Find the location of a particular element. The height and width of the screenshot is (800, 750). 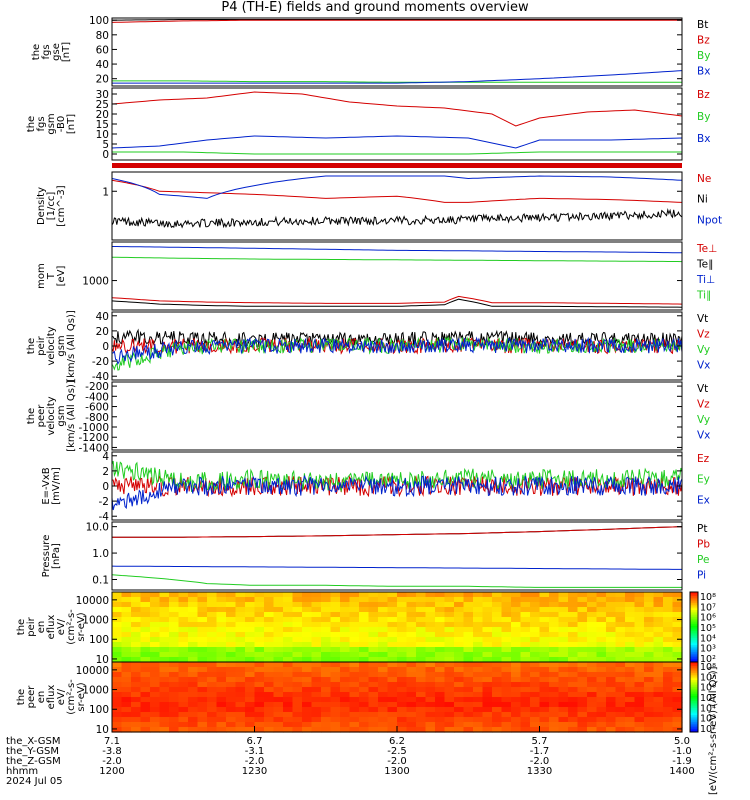

y-tick-label: -1000 is located at coordinates (93, 428).